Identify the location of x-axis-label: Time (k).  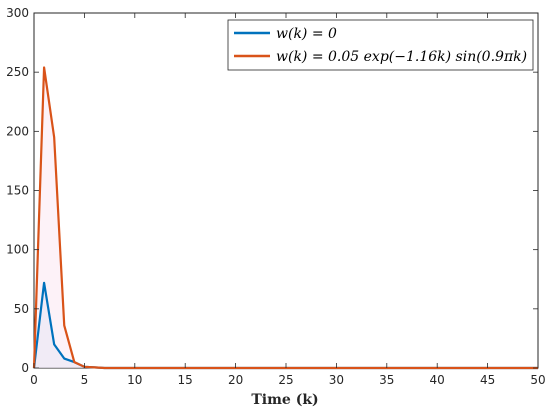
(284, 400).